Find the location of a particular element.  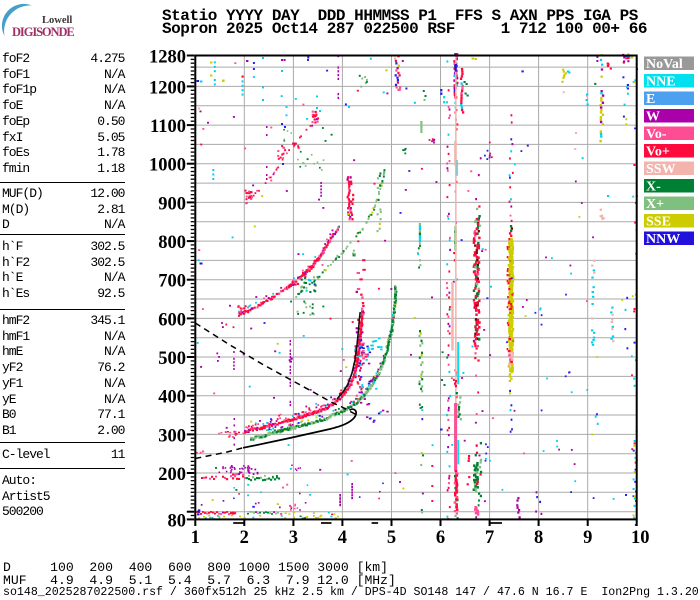

svg-text: Vo- is located at coordinates (656, 134).